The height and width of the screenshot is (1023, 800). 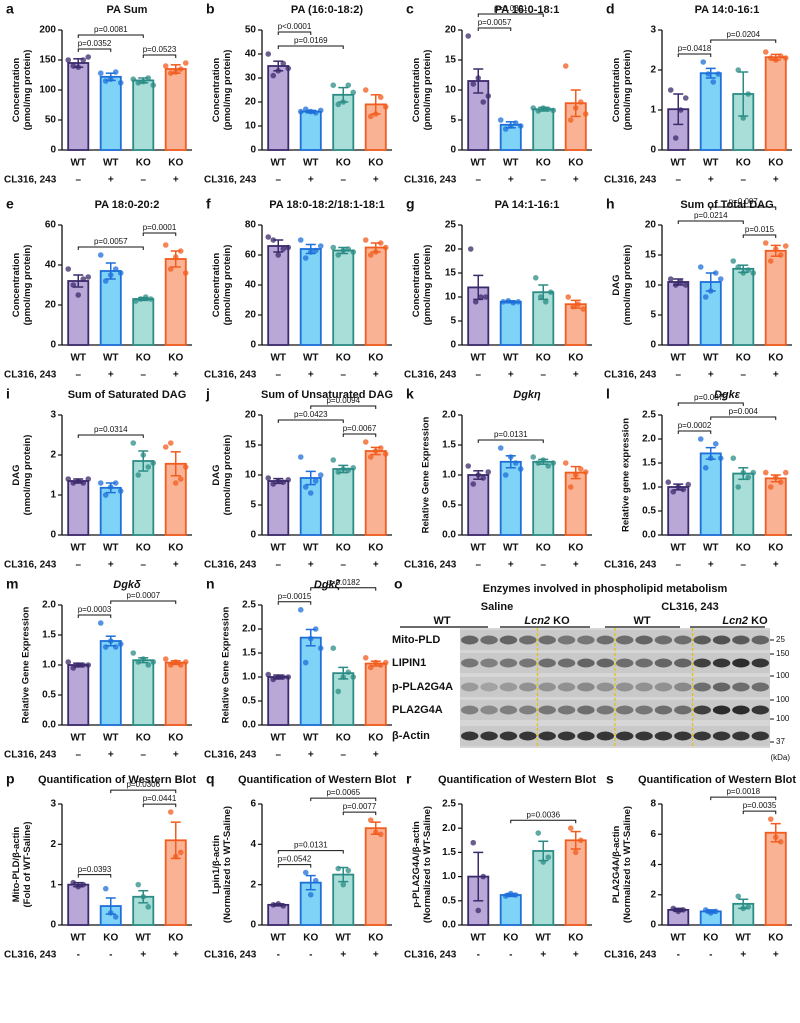 I want to click on y-axis-label: (Fold of WT-Saline), so click(x=27, y=864).